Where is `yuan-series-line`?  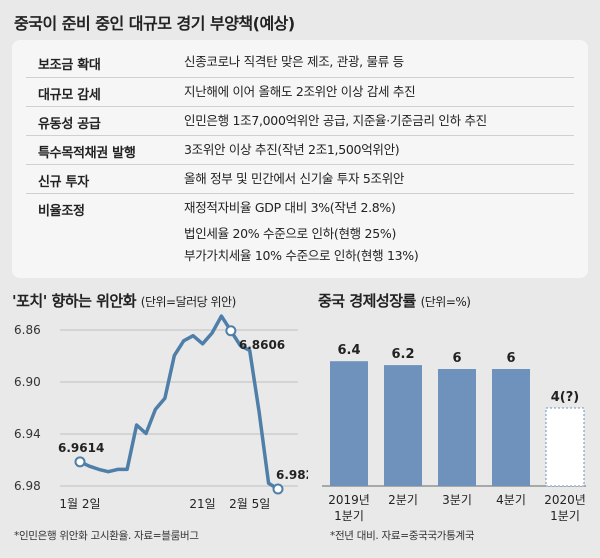 yuan-series-line is located at coordinates (179, 402).